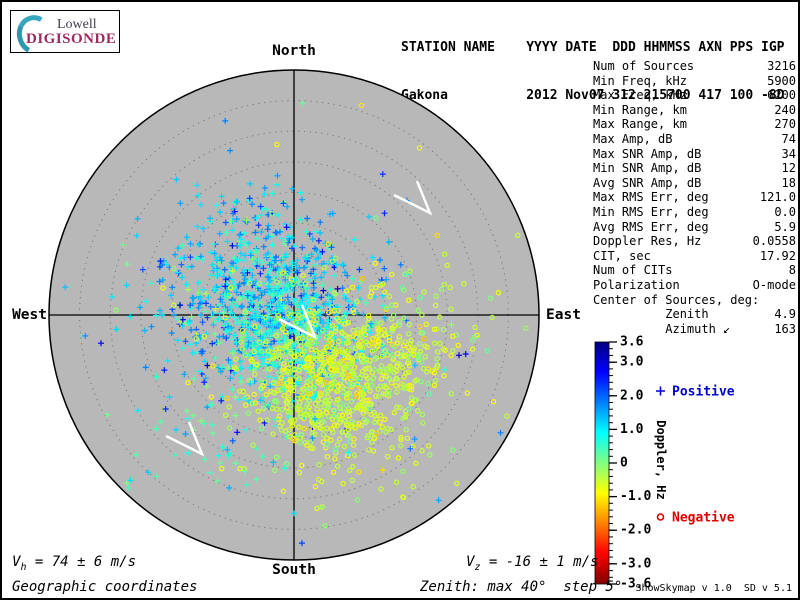  I want to click on vz-symbol: V, so click(470, 562).